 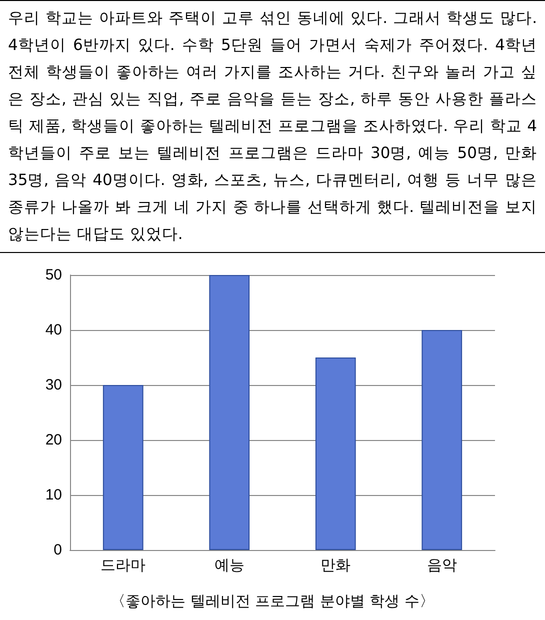 What do you see at coordinates (229, 565) in the screenshot?
I see `x-tick-label: 예능` at bounding box center [229, 565].